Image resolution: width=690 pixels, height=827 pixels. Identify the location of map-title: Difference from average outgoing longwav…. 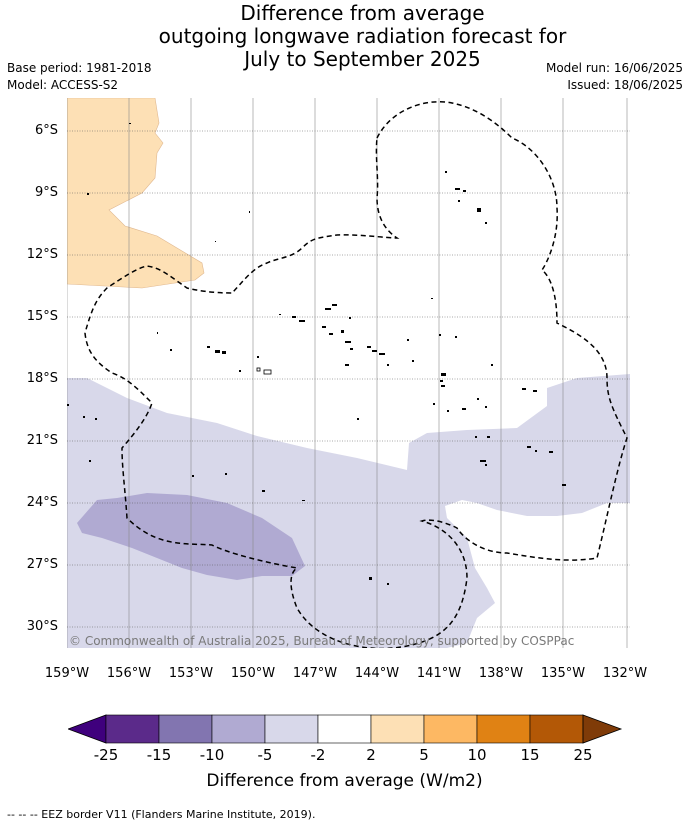
(362, 36).